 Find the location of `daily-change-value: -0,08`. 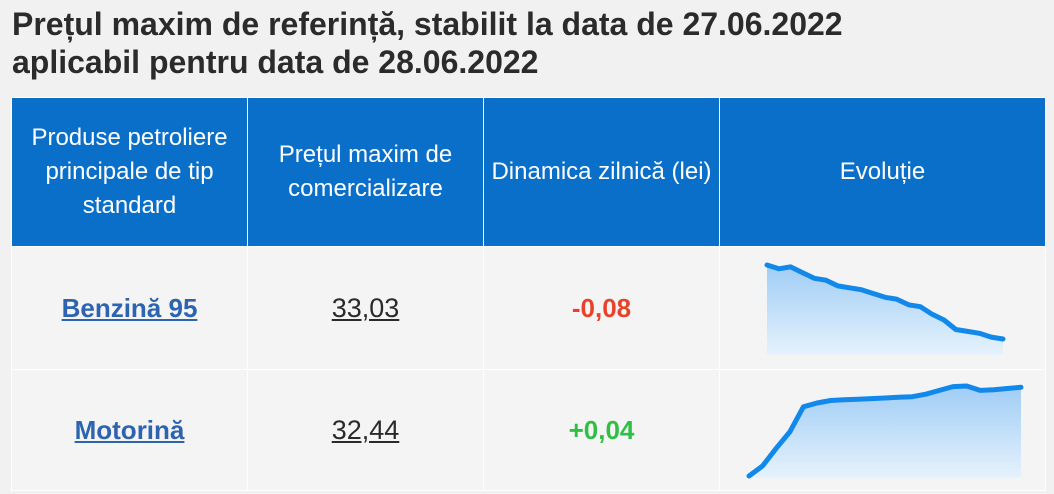

daily-change-value: -0,08 is located at coordinates (601, 307).